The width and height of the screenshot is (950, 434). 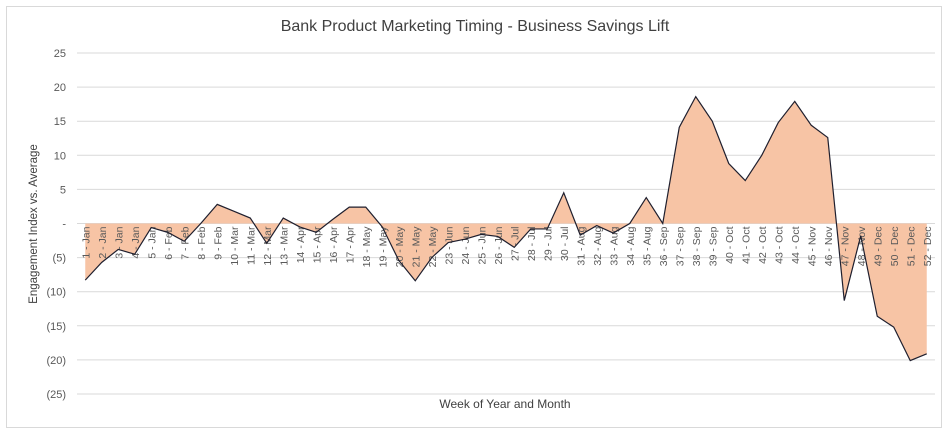 What do you see at coordinates (103, 242) in the screenshot?
I see `x-tick-label: 2 - Jan` at bounding box center [103, 242].